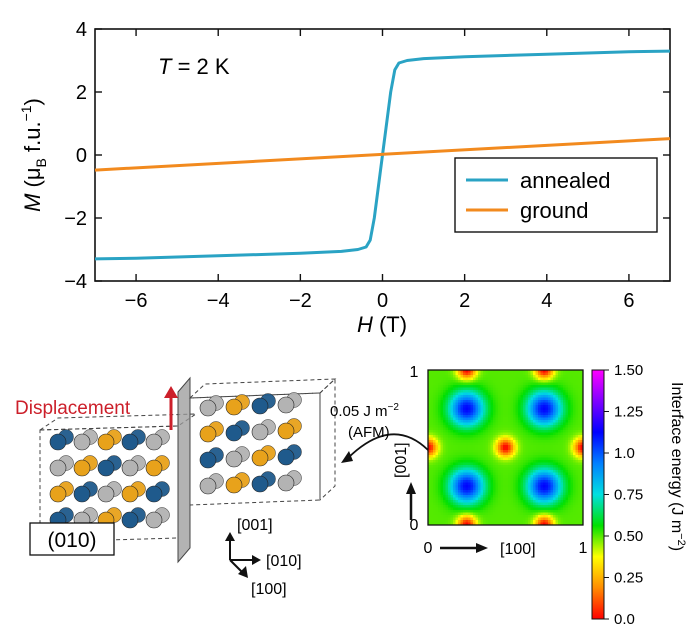 The image size is (690, 635). I want to click on x-tick-label: 0, so click(382, 301).